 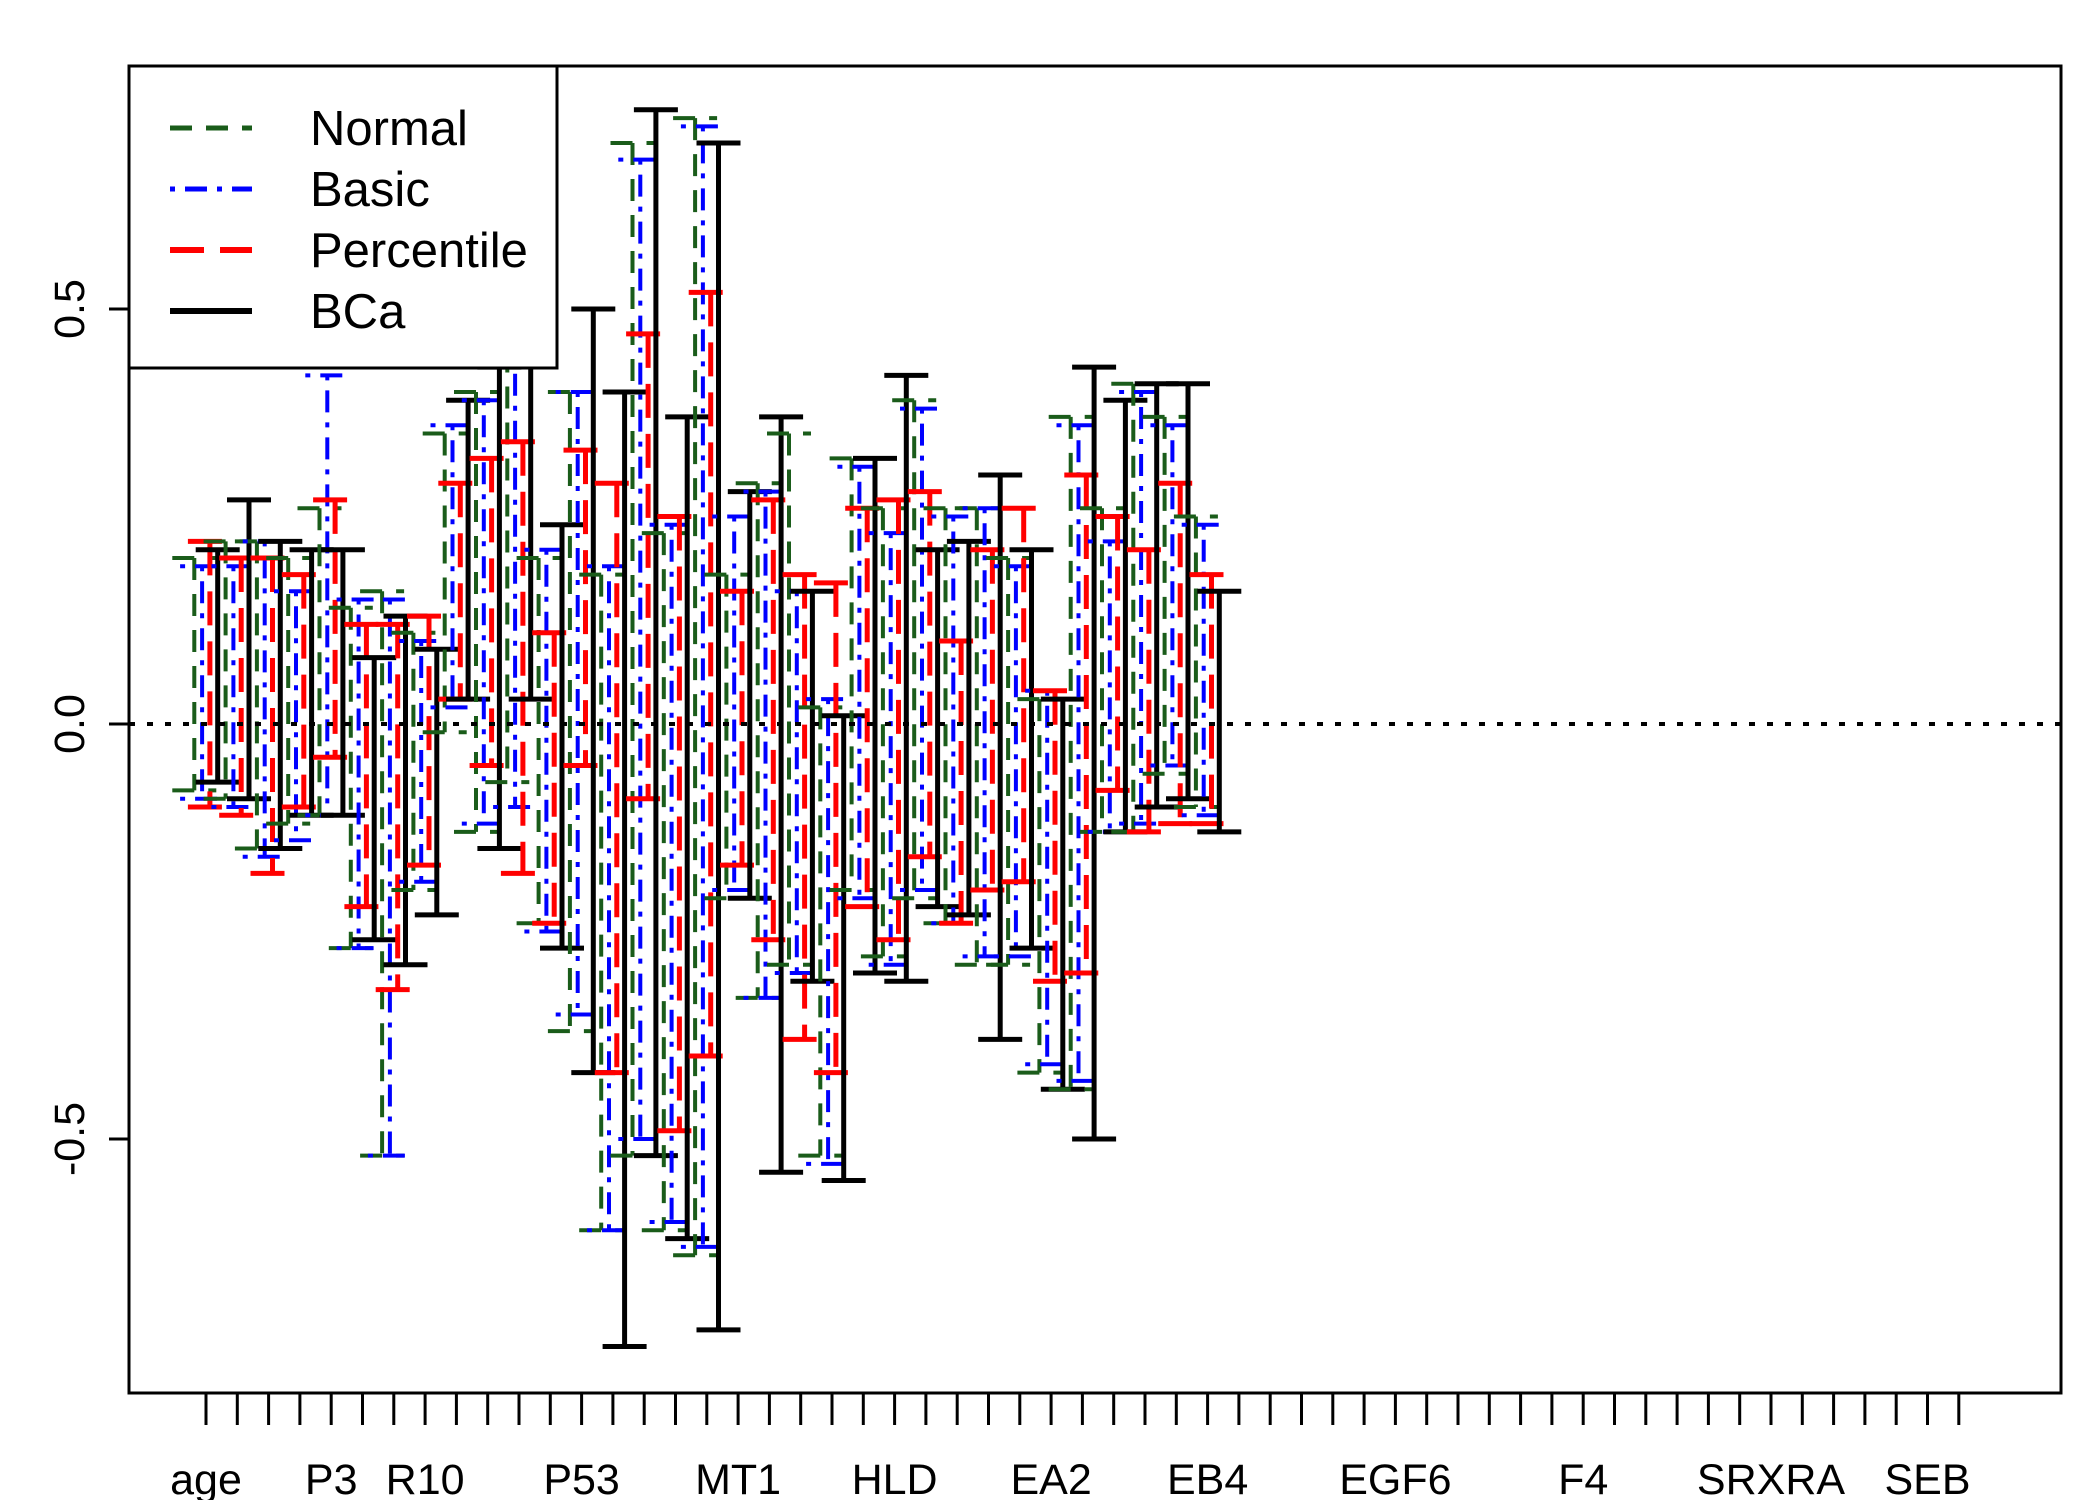 I want to click on x-axis: age P3 R10 P53 MT1 HLD EA2 EB4 EGF6 F4 SRXRA SEB, so click(x=1070, y=1446).